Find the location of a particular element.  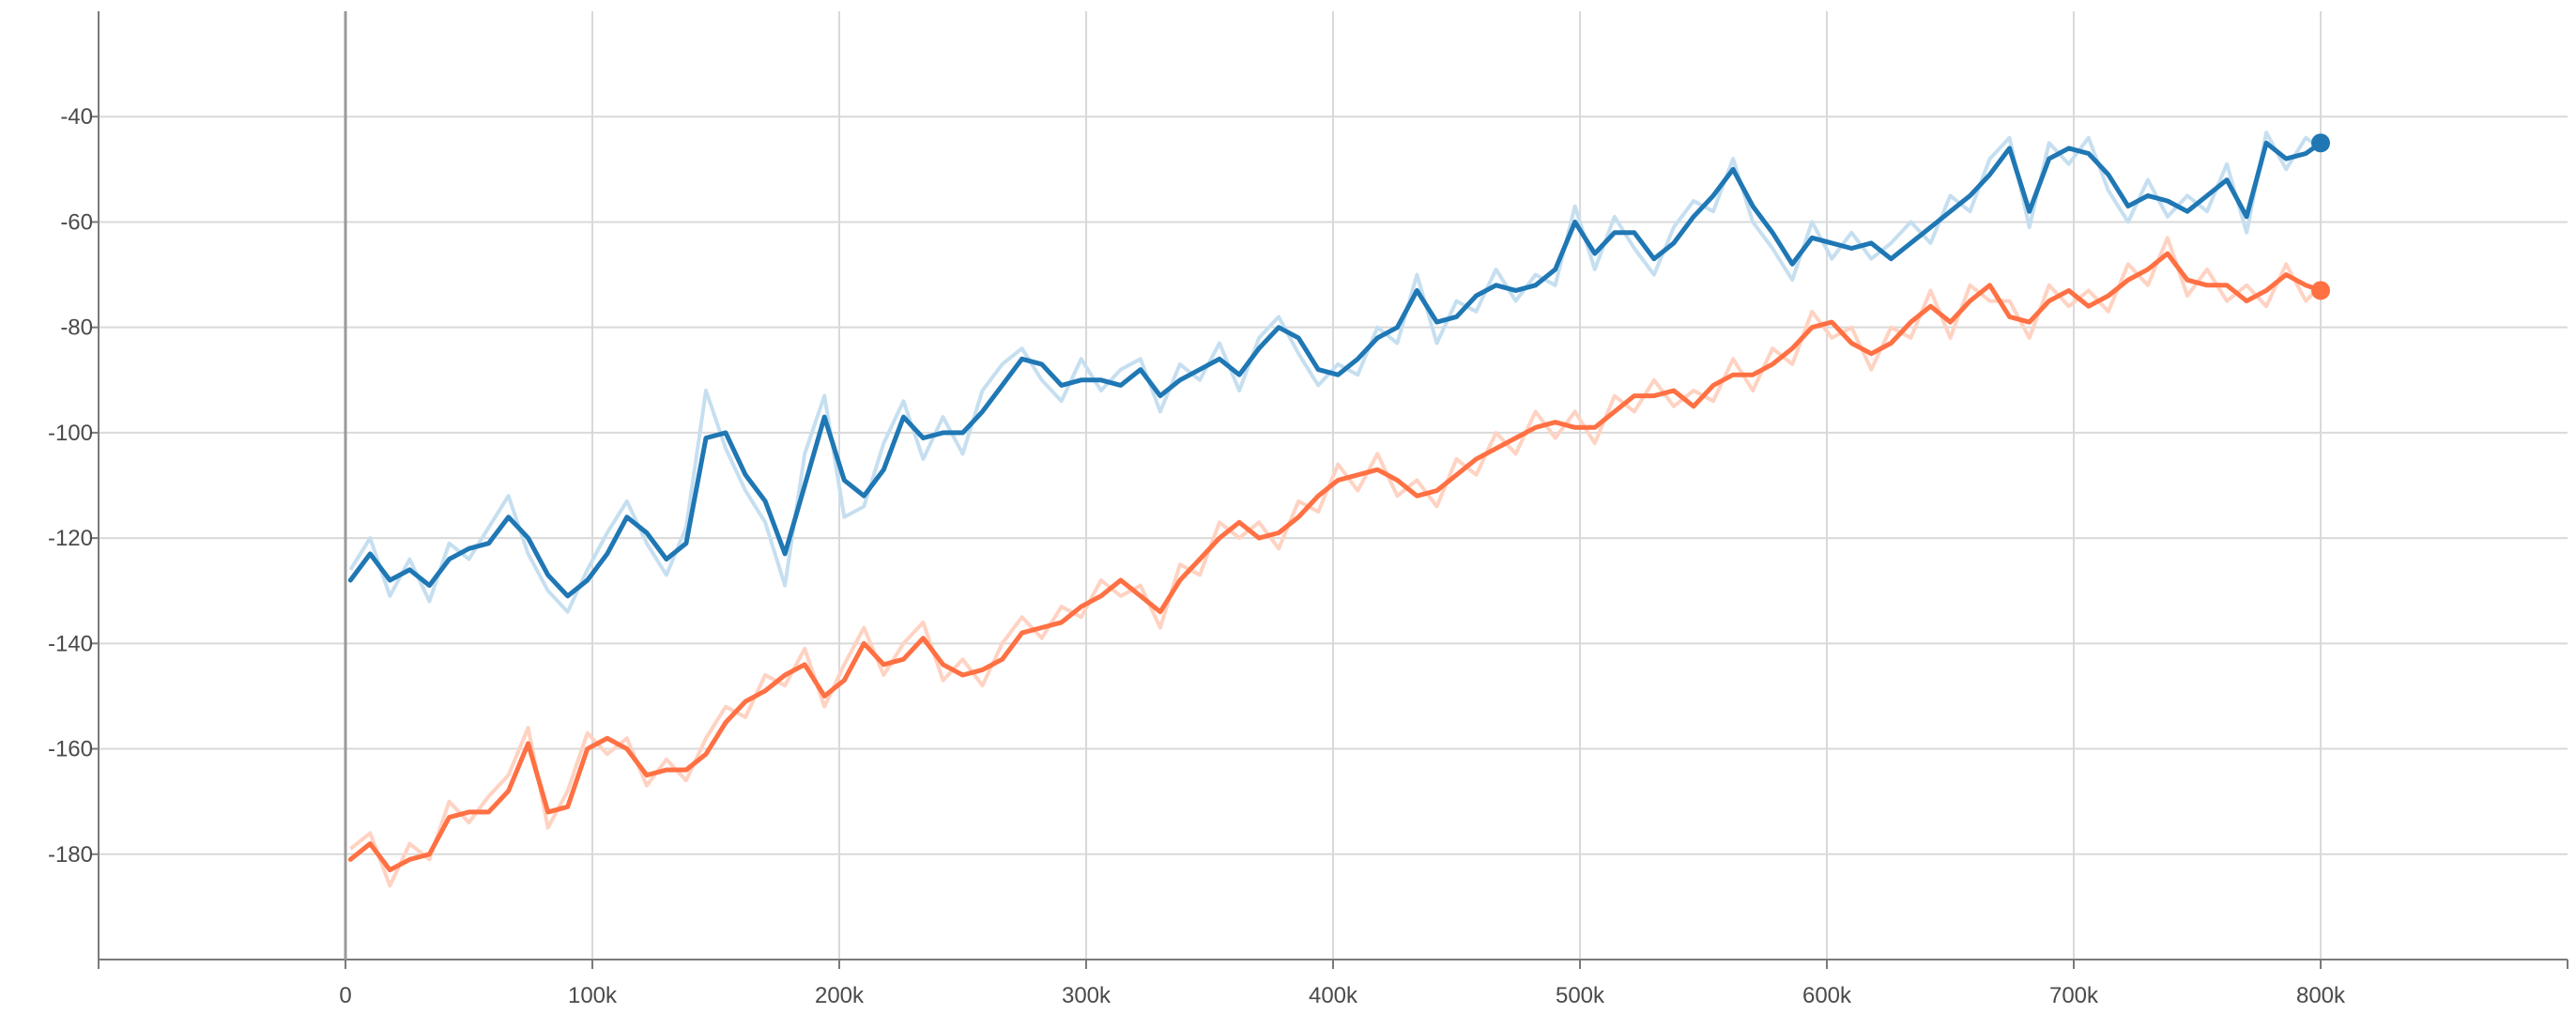

x-tick-label: 0 is located at coordinates (345, 996).